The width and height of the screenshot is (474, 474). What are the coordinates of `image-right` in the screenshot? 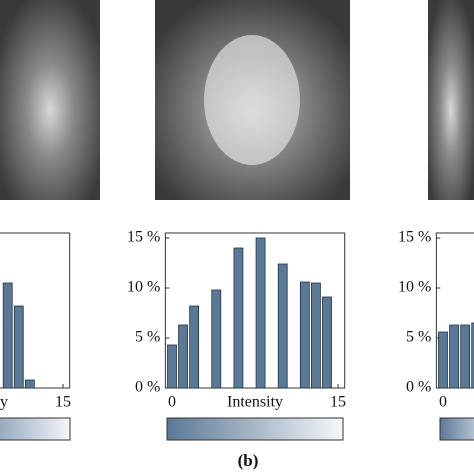 It's located at (451, 100).